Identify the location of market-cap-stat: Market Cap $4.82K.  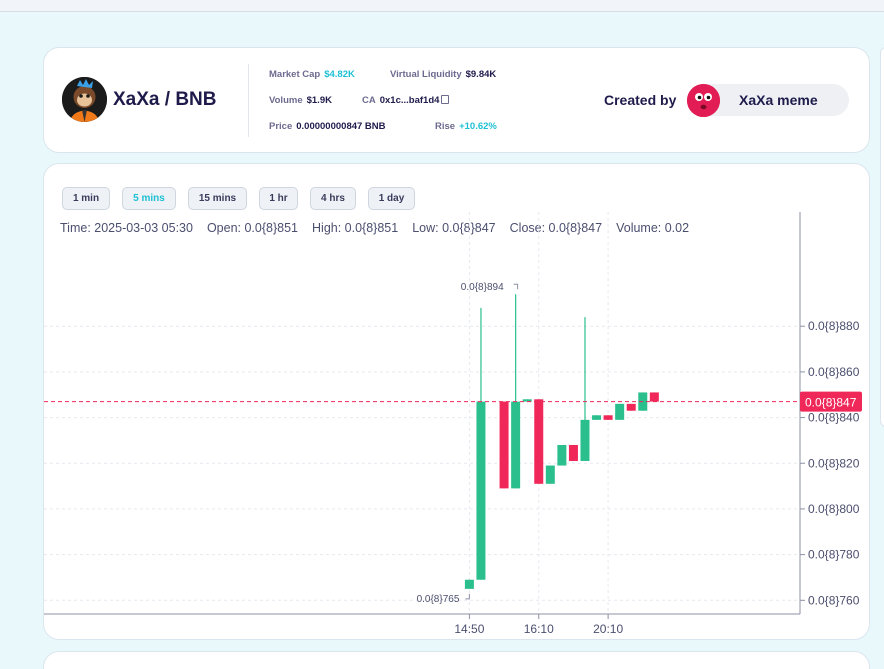
(312, 74).